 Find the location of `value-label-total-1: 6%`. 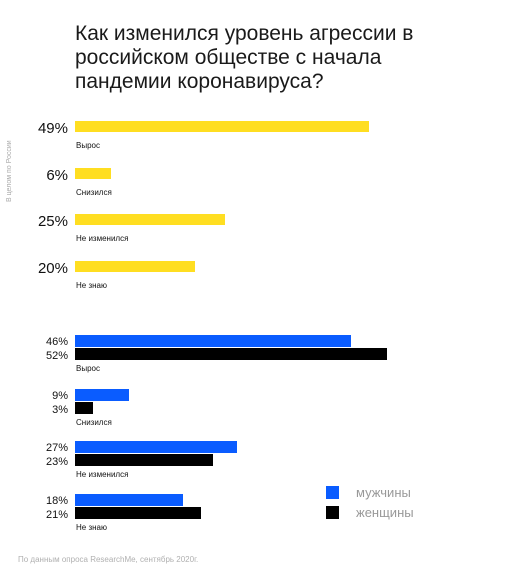

value-label-total-1: 6% is located at coordinates (57, 175).